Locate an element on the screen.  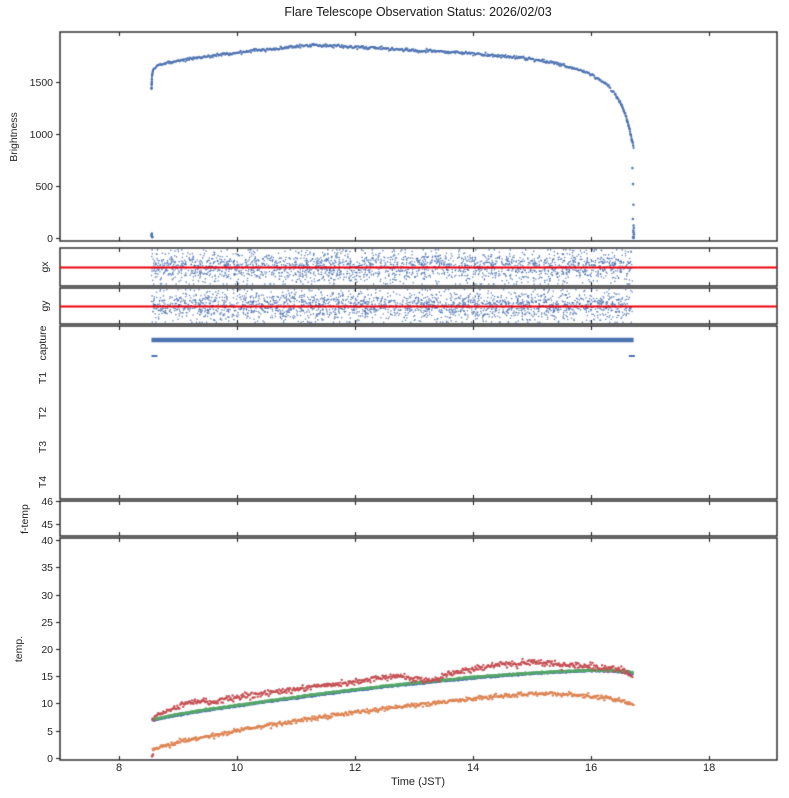
ytick-label-temp: 5 is located at coordinates (50, 731).